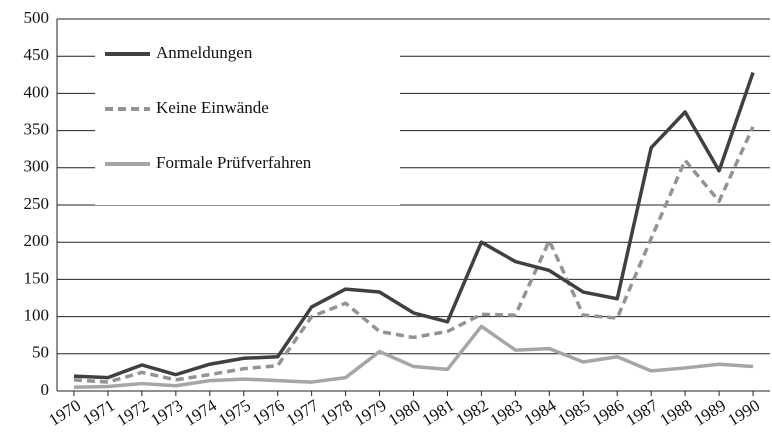 This screenshot has width=772, height=445. I want to click on x-tick-label: 1981, so click(438, 413).